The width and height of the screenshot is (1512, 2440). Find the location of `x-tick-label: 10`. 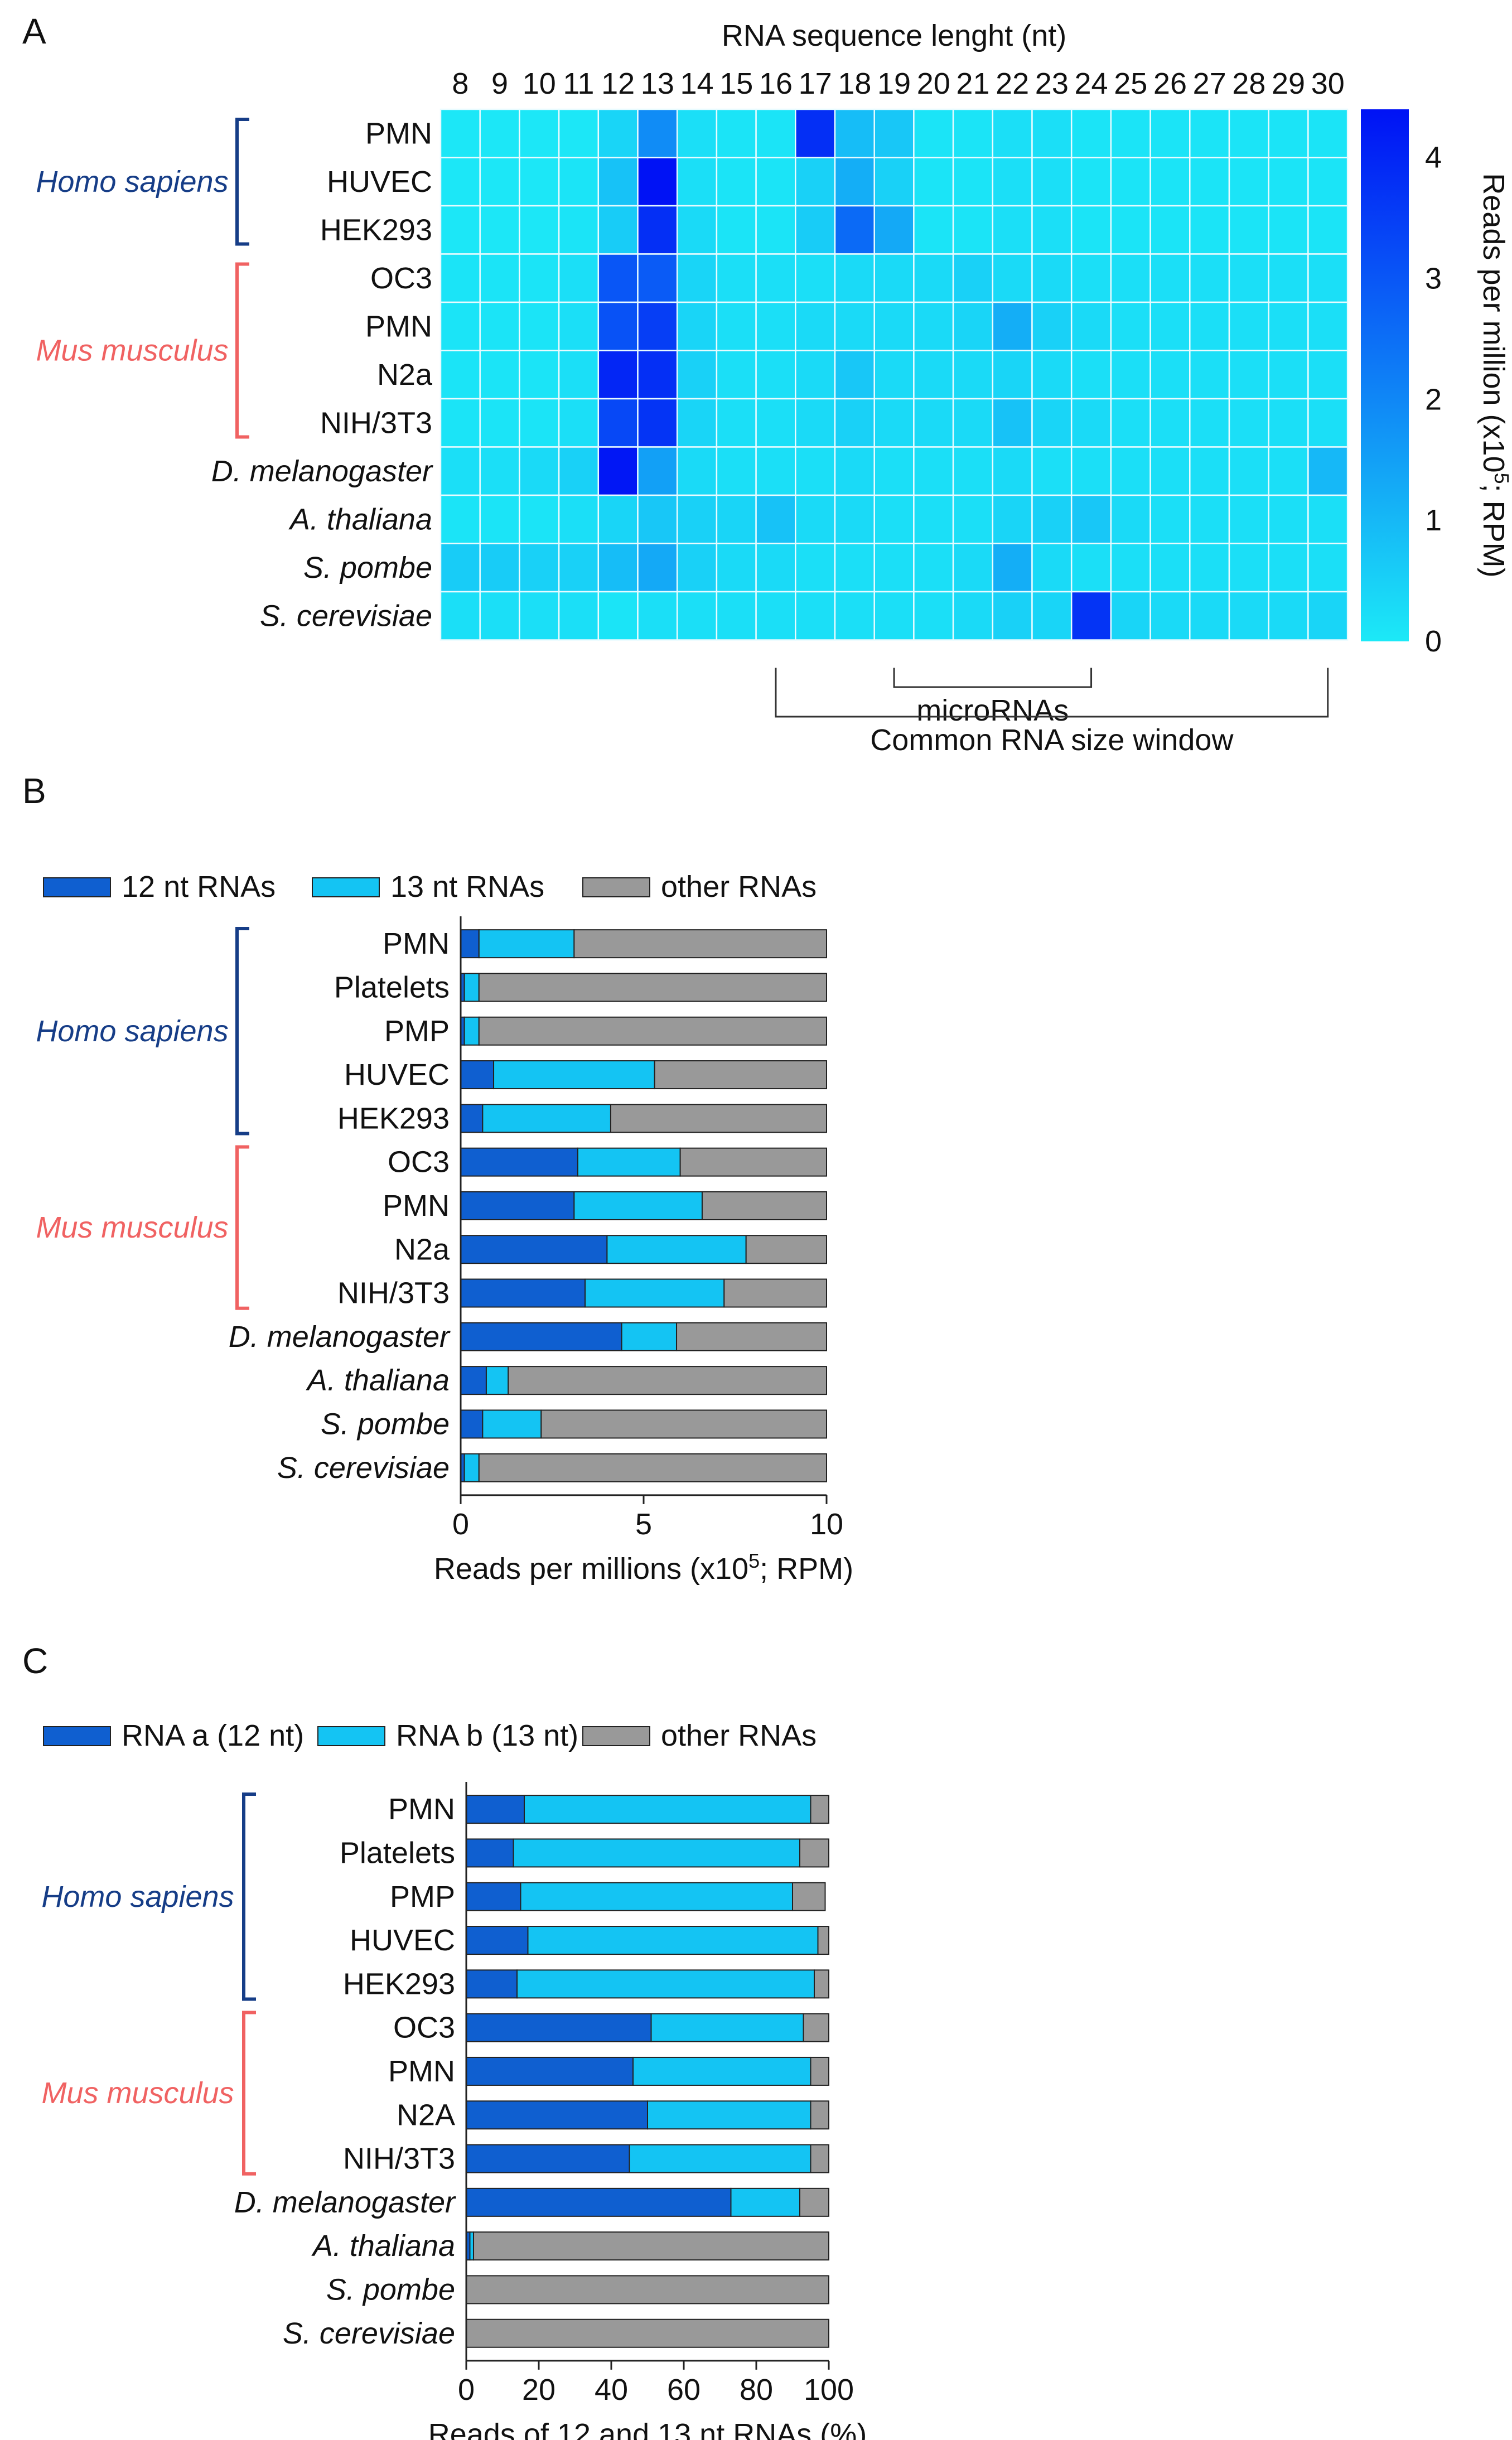

x-tick-label: 10 is located at coordinates (827, 1524).